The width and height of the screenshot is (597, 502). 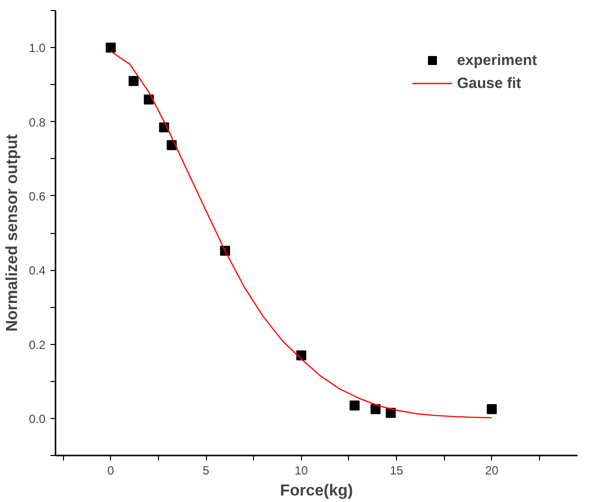 I want to click on text: 0.0, so click(x=37, y=419).